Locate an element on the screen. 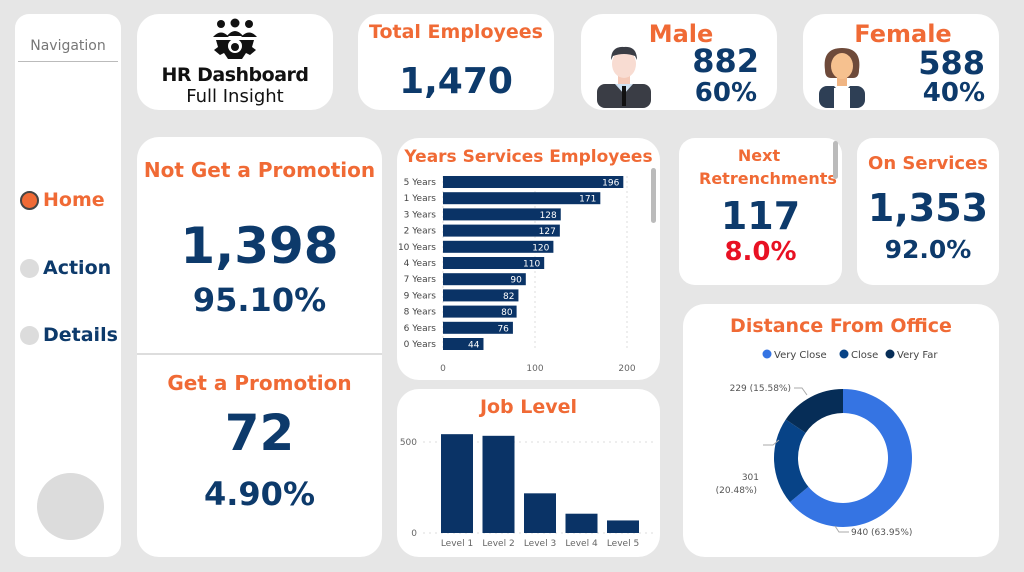 The height and width of the screenshot is (572, 1024). nav-action: Action is located at coordinates (65, 268).